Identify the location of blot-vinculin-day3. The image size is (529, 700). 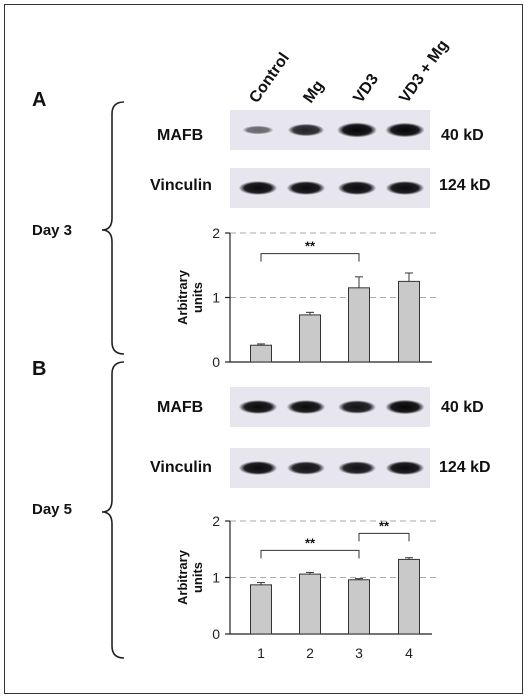
(330, 188).